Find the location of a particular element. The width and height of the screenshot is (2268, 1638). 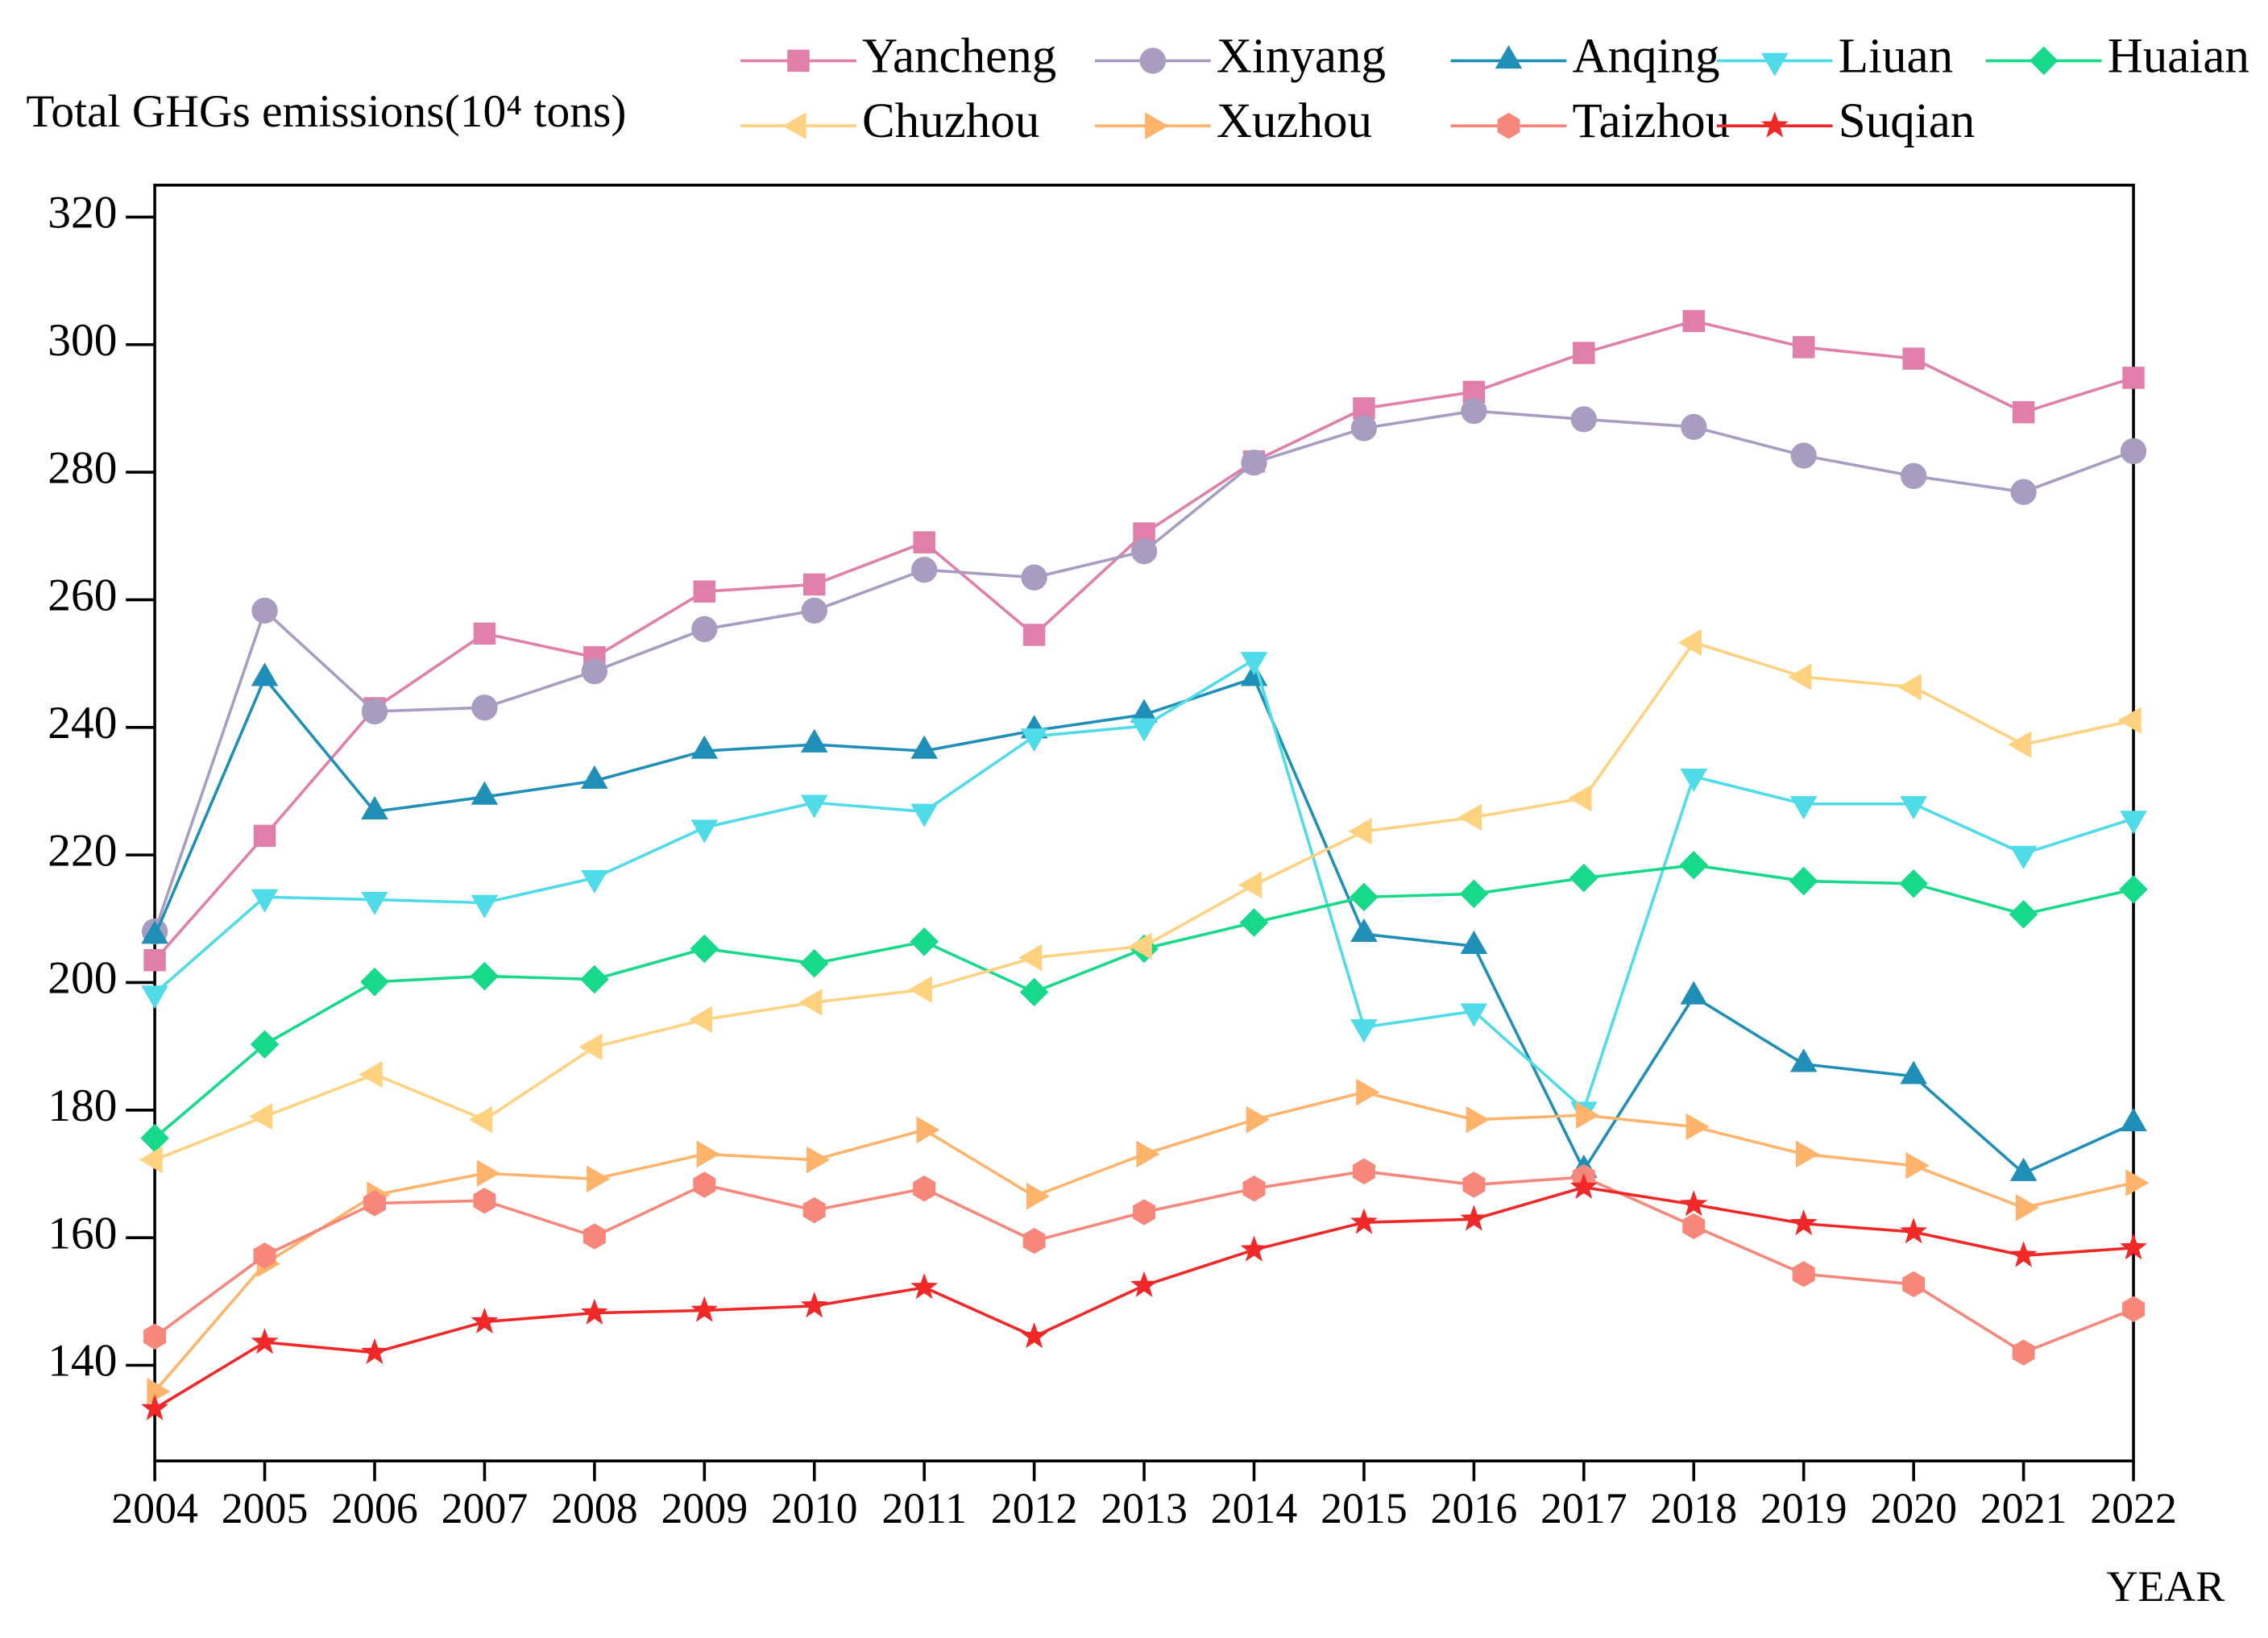

x-tick-label: 2011 is located at coordinates (924, 1508).